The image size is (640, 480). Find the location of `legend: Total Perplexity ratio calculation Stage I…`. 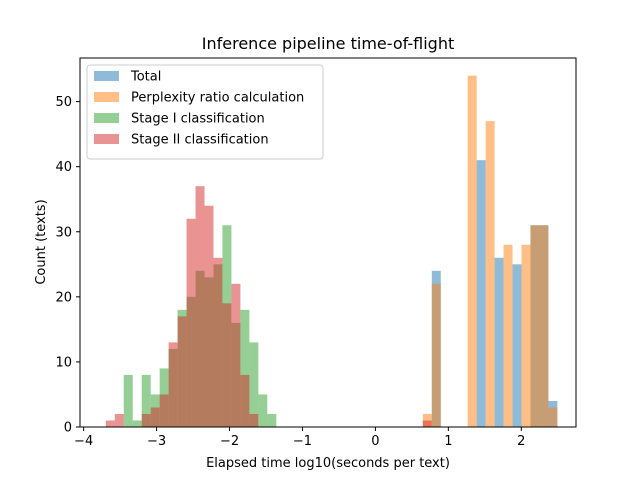

legend: Total Perplexity ratio calculation Stage I… is located at coordinates (205, 112).